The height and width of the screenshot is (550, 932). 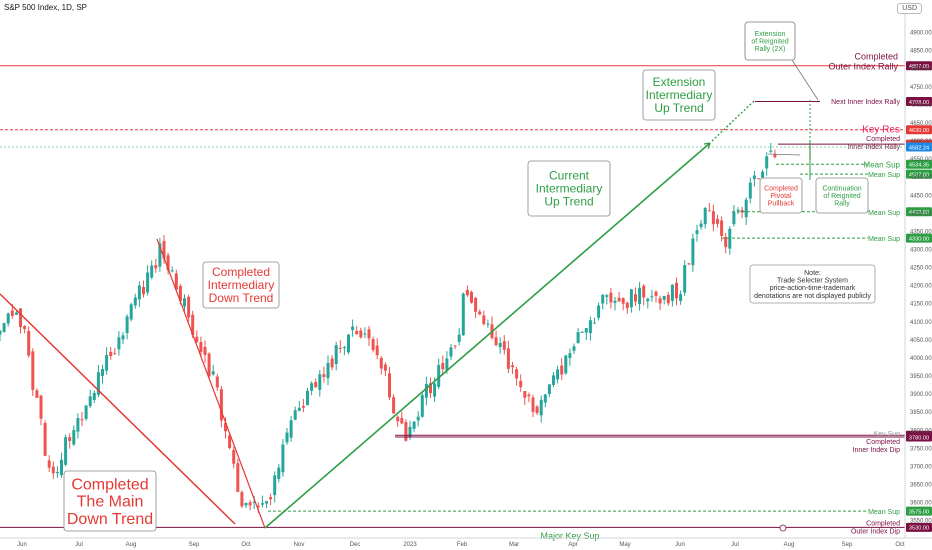 What do you see at coordinates (921, 232) in the screenshot?
I see `y-tick-label: 4350.00` at bounding box center [921, 232].